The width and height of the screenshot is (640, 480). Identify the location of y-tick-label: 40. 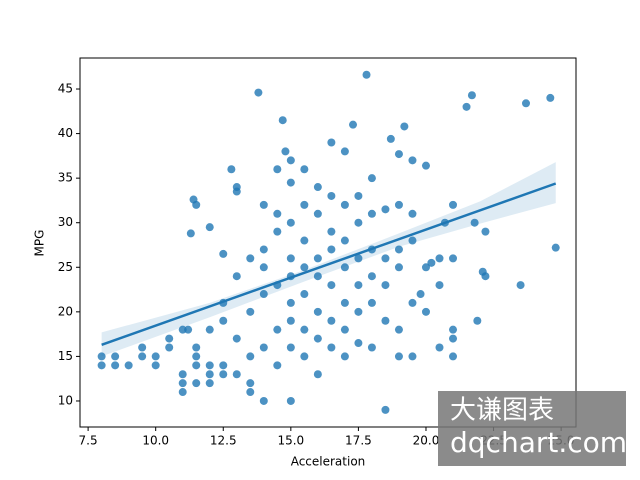
(65, 133).